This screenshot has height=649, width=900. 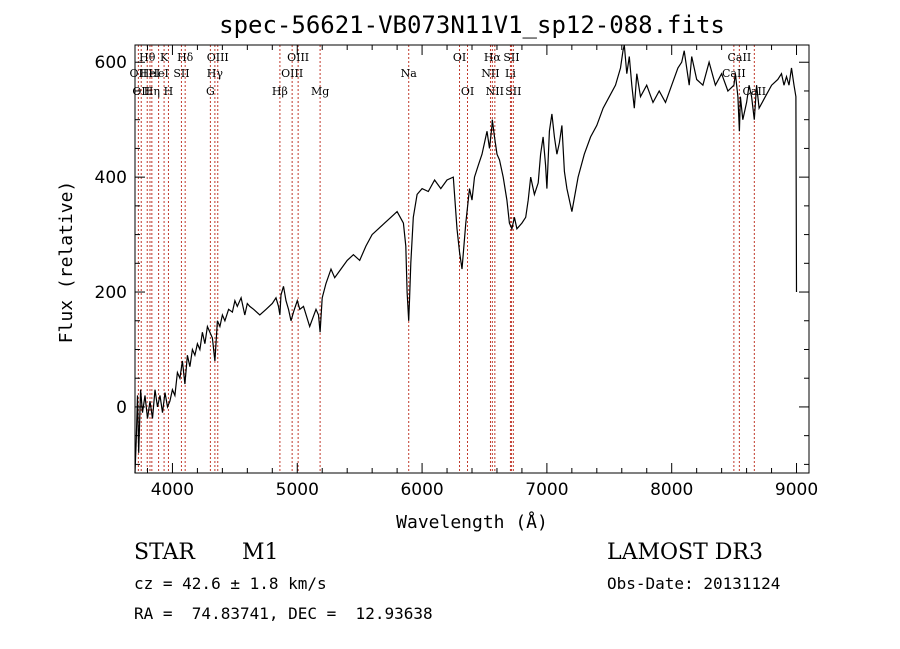 I want to click on line-label-hβ: Hβ, so click(x=280, y=91).